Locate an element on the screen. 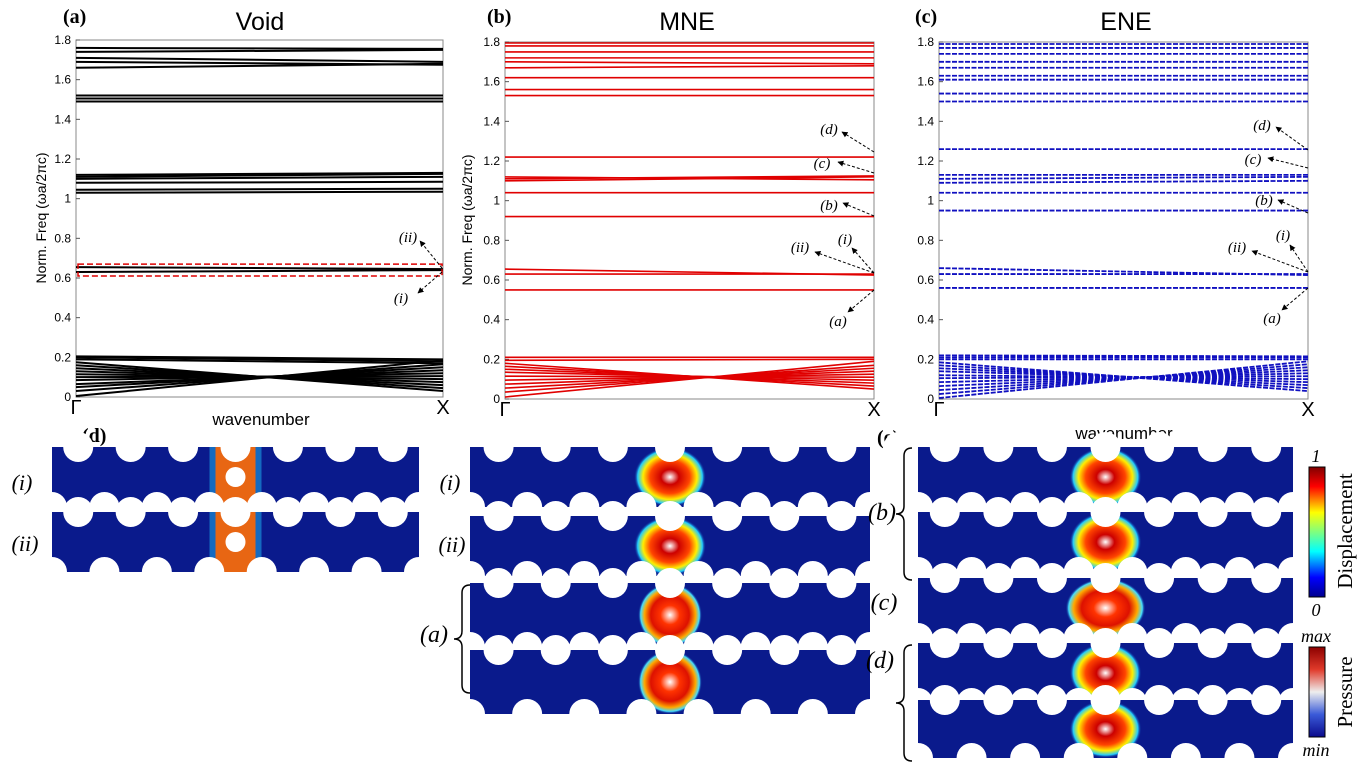  y-axis-label: Norm. Freq (ωa/2πc) is located at coordinates (467, 219).